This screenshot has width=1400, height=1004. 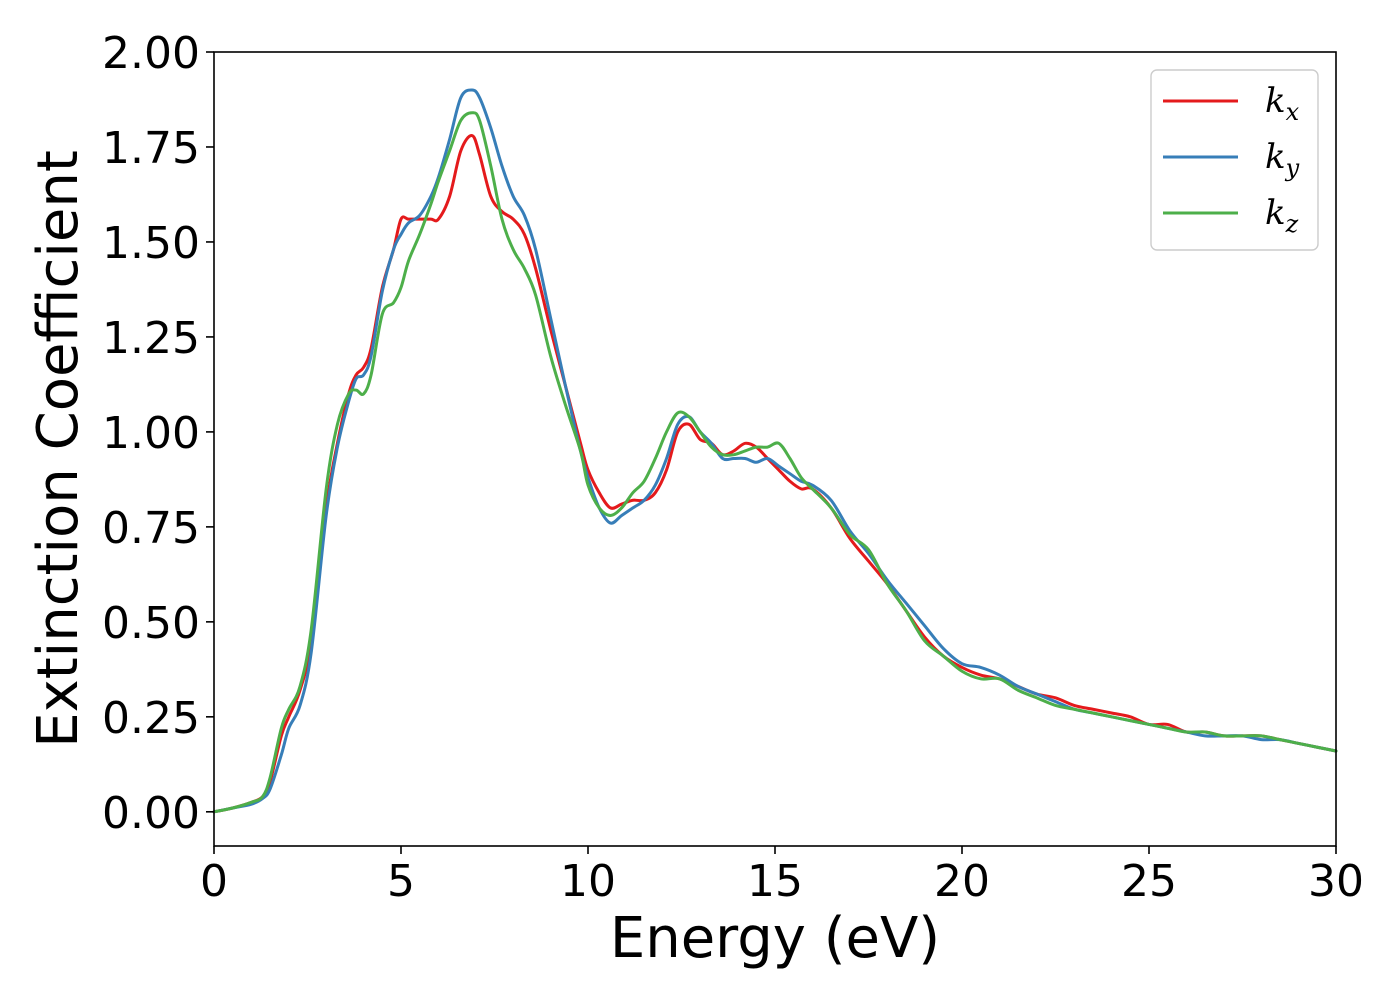 I want to click on y-axis-title: Extinction Coefficient, so click(x=58, y=449).